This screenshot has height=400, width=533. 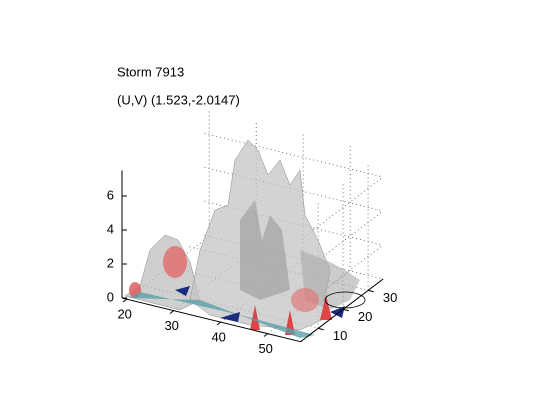 I want to click on x-tick-label: 40, so click(x=218, y=337).